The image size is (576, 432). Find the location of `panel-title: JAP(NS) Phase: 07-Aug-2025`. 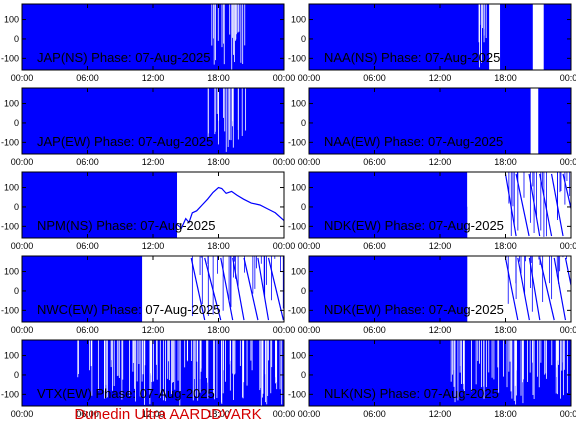

panel-title: JAP(NS) Phase: 07-Aug-2025 is located at coordinates (123, 57).